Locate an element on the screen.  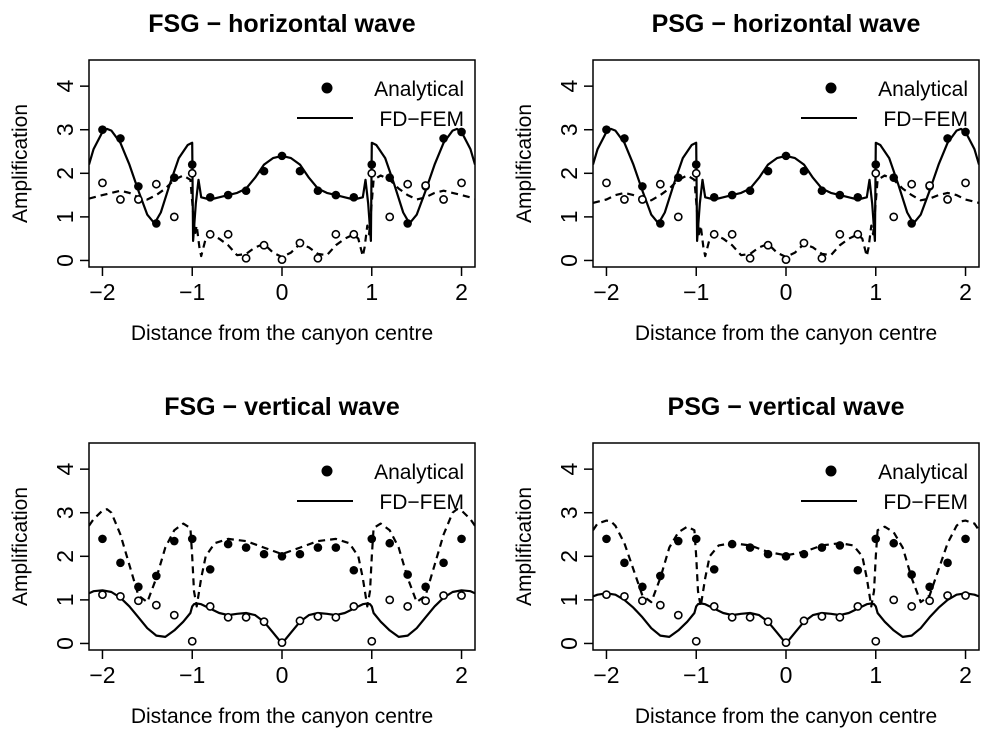
legend: Analytical FD−FEM is located at coordinates (884, 104).